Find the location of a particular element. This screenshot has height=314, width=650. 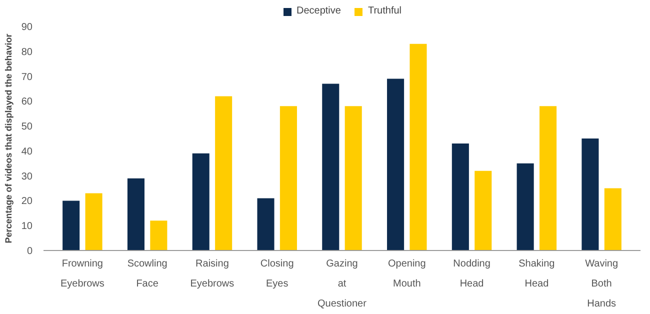

y-axis-title: Percentage of videos that displayed the behavior is located at coordinates (8, 138).